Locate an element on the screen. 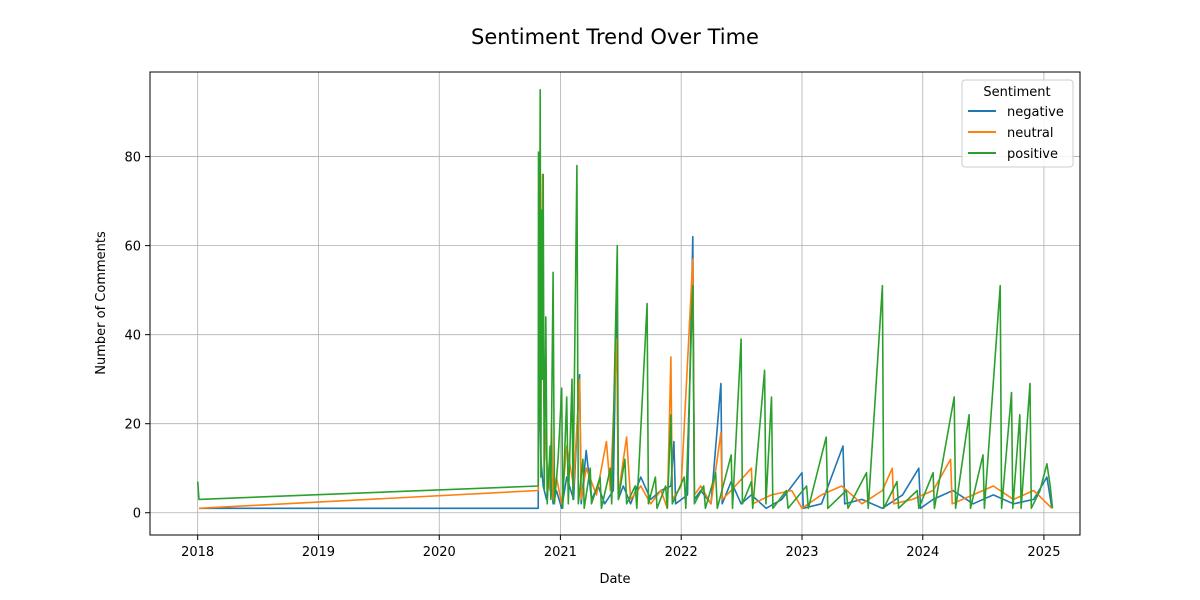  y-tick-label: 20 is located at coordinates (132, 425).